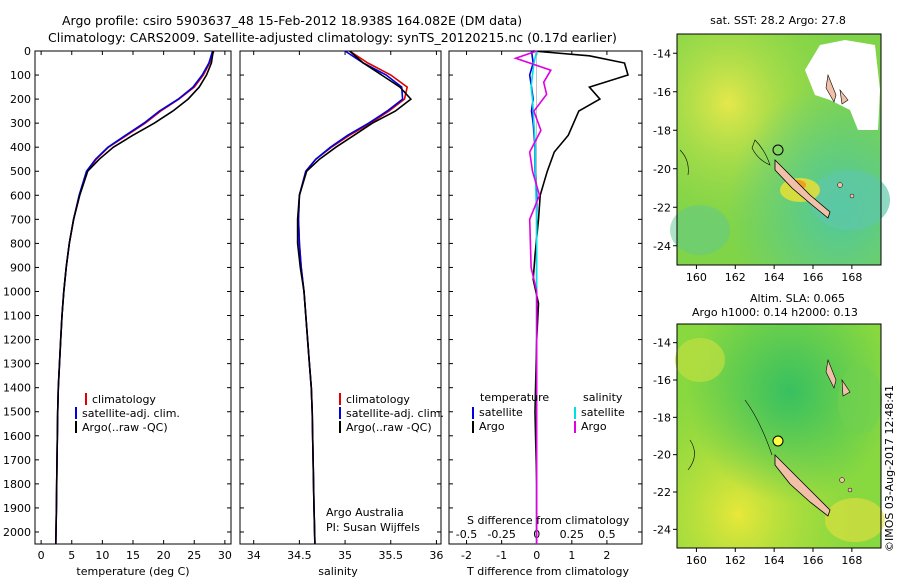 This screenshot has width=900, height=580. What do you see at coordinates (571, 555) in the screenshot?
I see `x-tick-label: 1` at bounding box center [571, 555].